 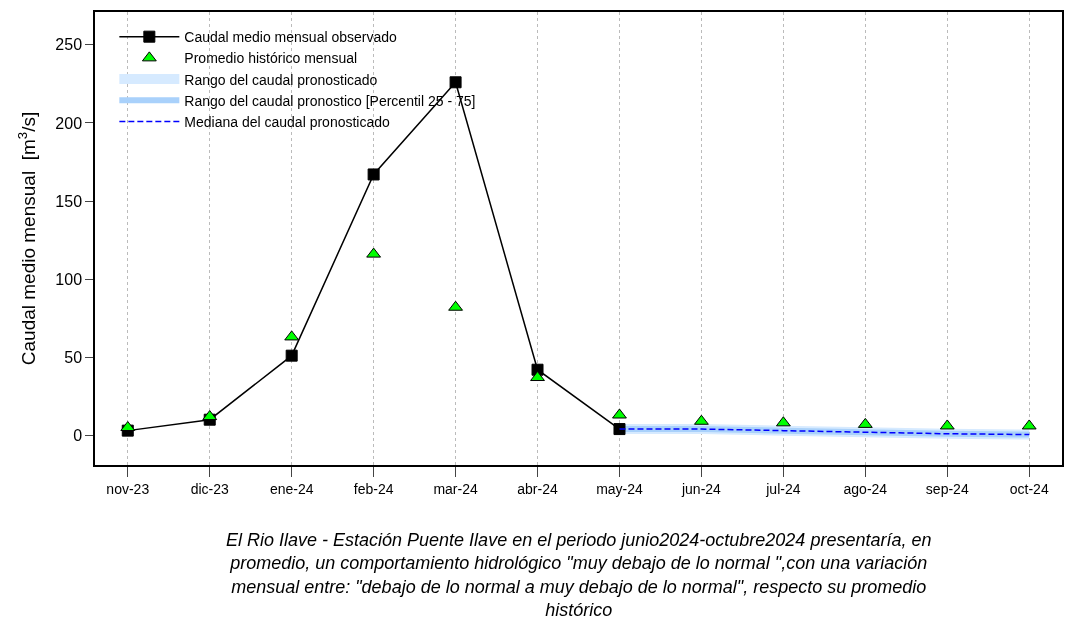 I want to click on x-tick-label: oct-24, so click(x=1029, y=488).